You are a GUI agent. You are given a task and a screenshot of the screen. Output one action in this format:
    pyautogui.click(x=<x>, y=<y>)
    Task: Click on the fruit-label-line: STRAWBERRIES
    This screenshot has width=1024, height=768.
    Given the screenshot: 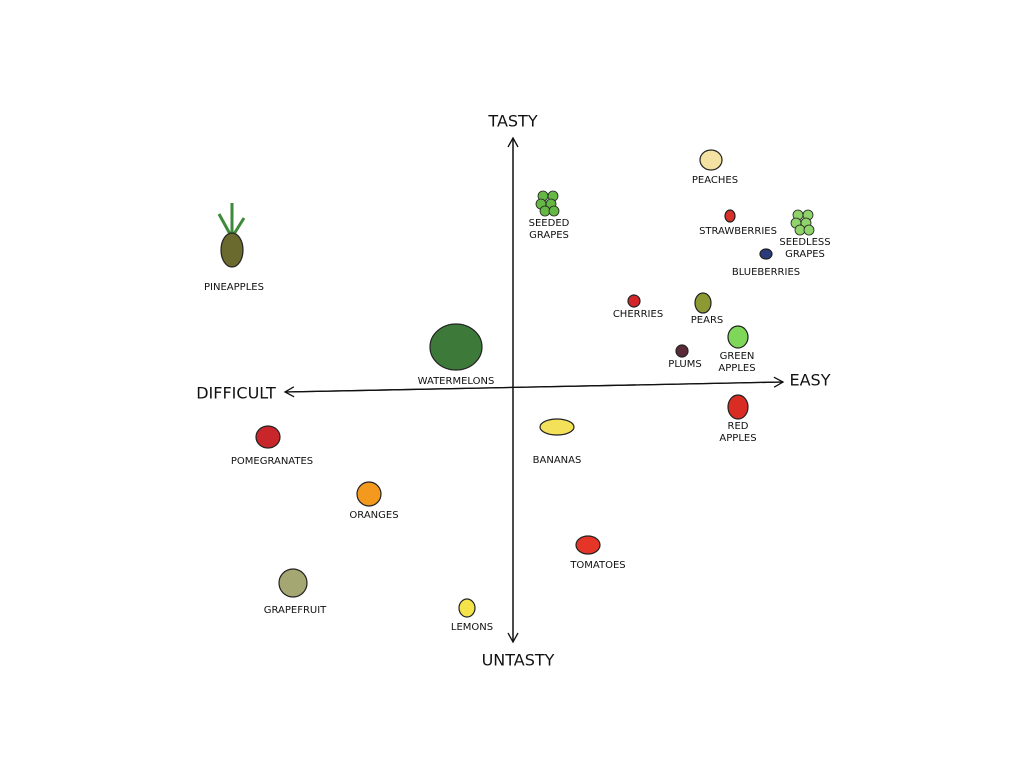 What is the action you would take?
    pyautogui.click(x=738, y=231)
    